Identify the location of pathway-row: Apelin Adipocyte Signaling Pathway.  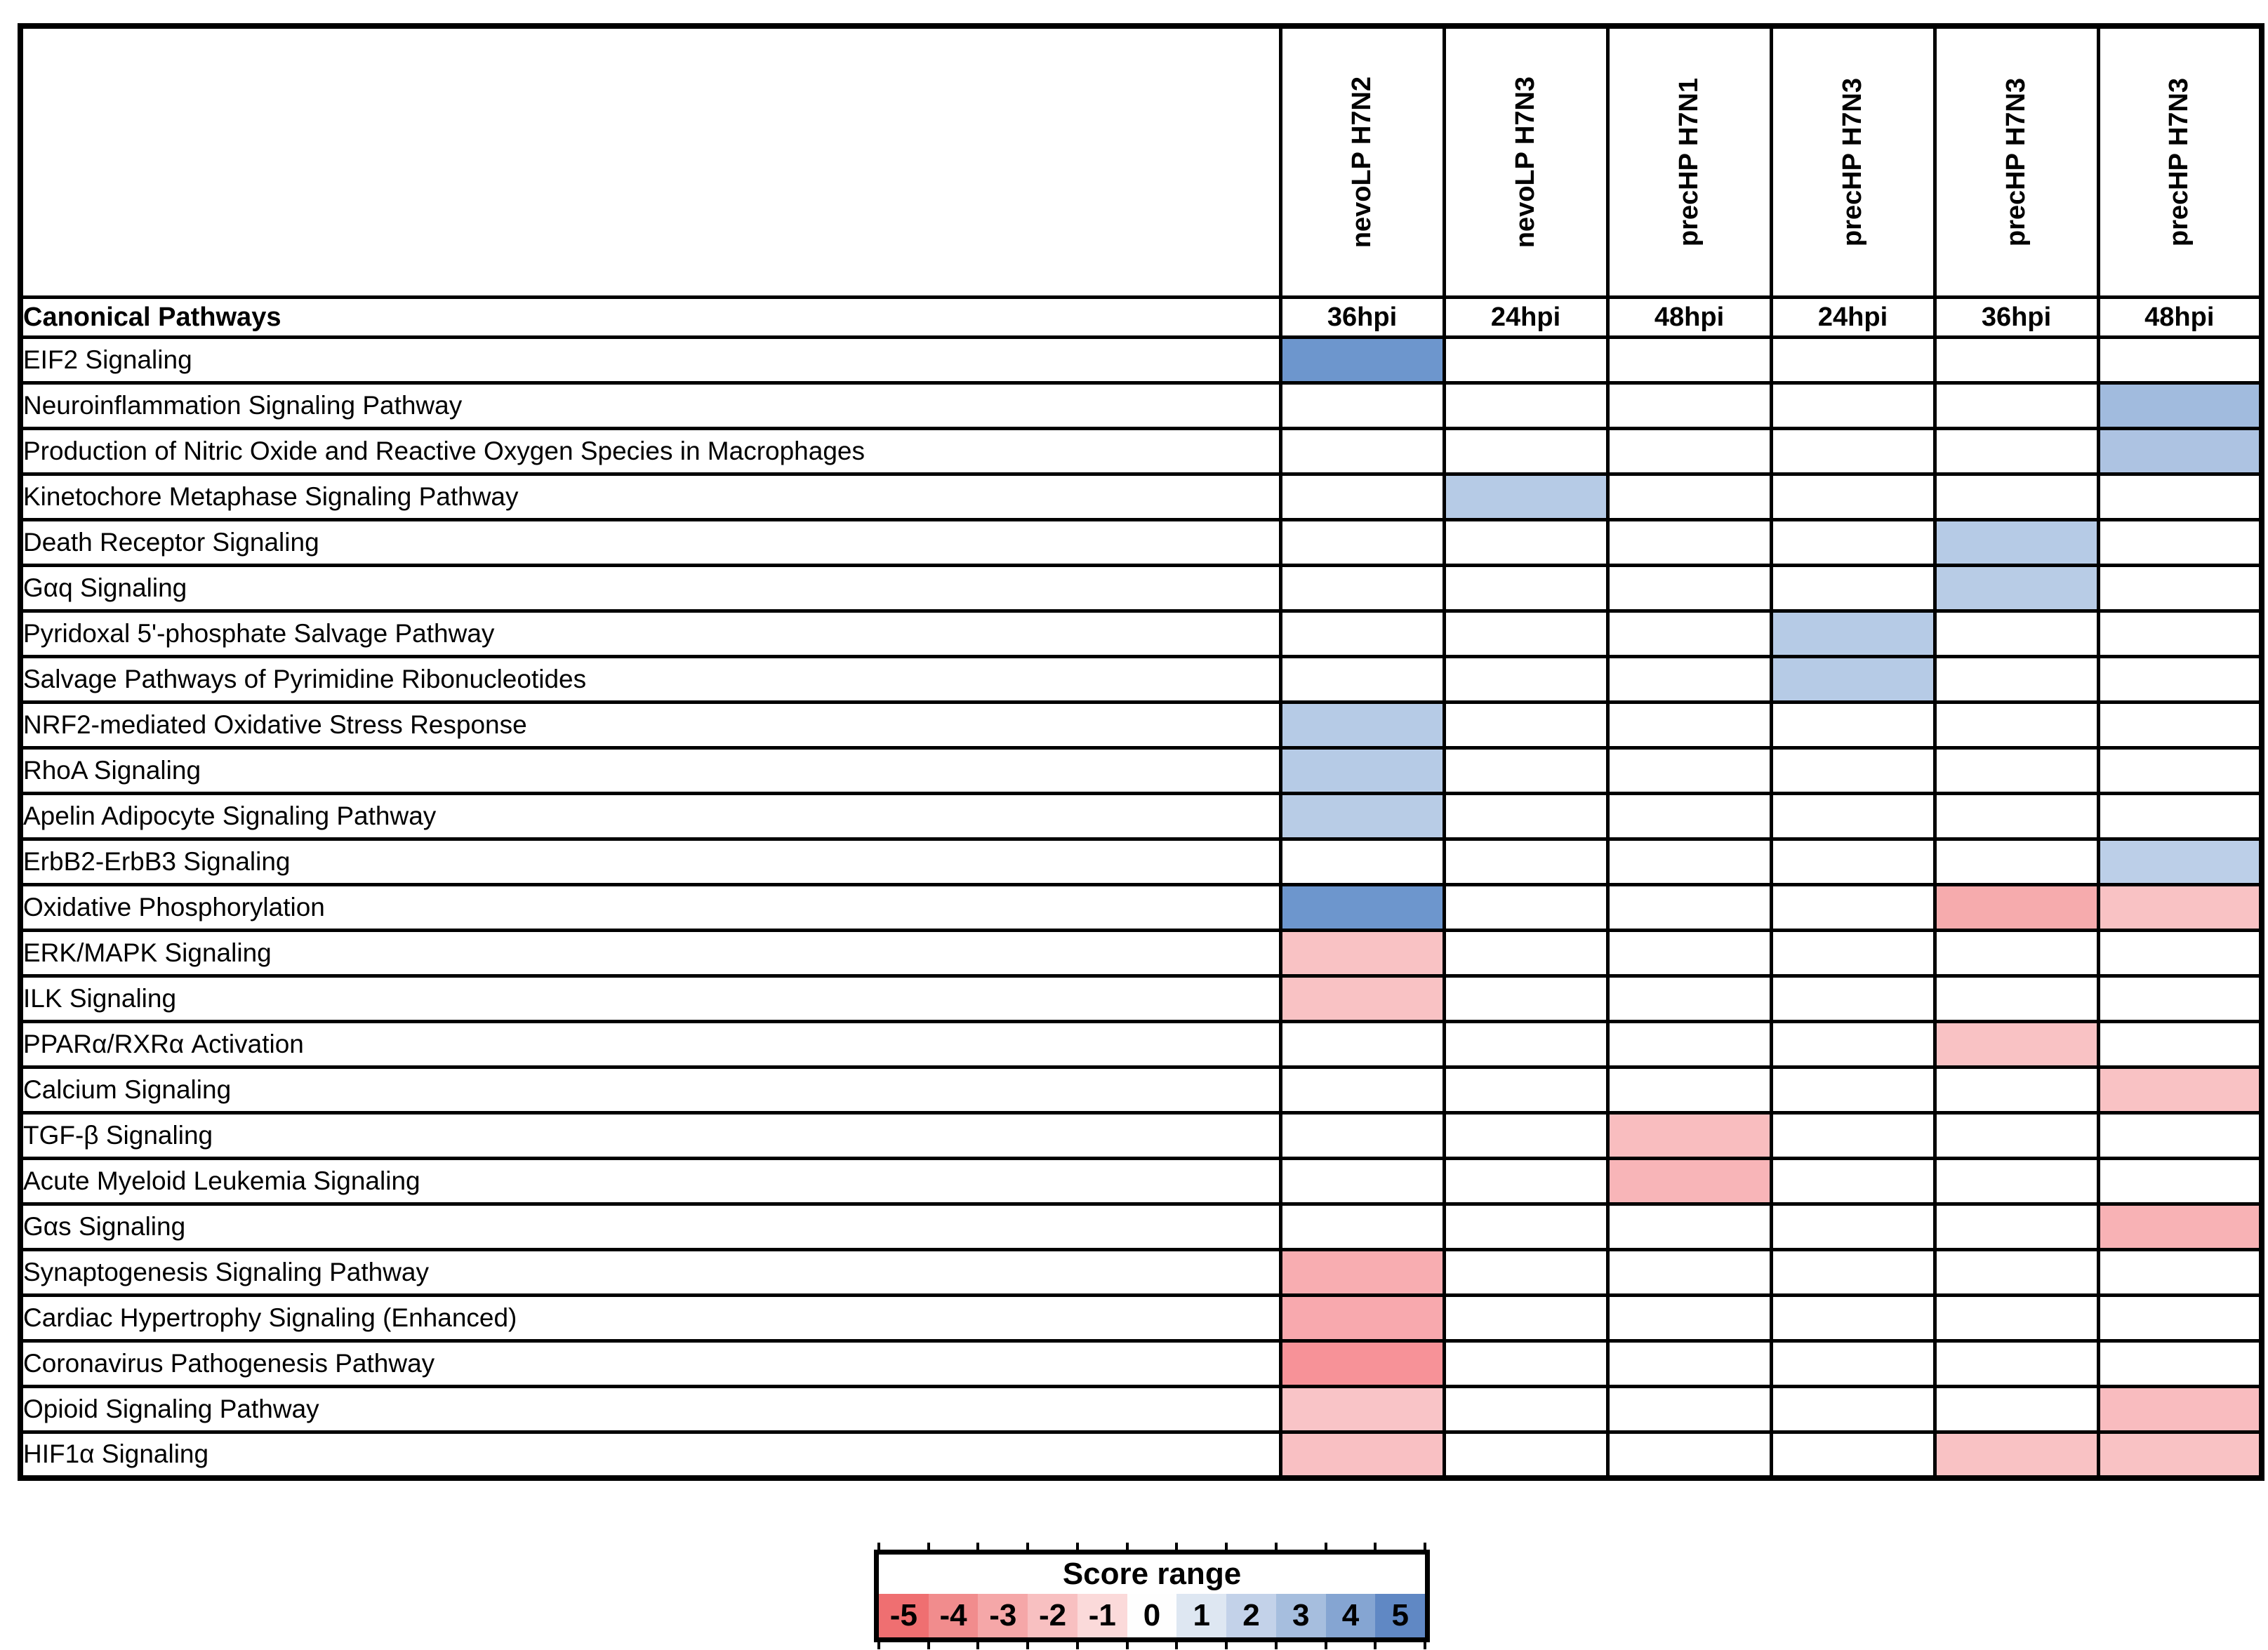
(1141, 816).